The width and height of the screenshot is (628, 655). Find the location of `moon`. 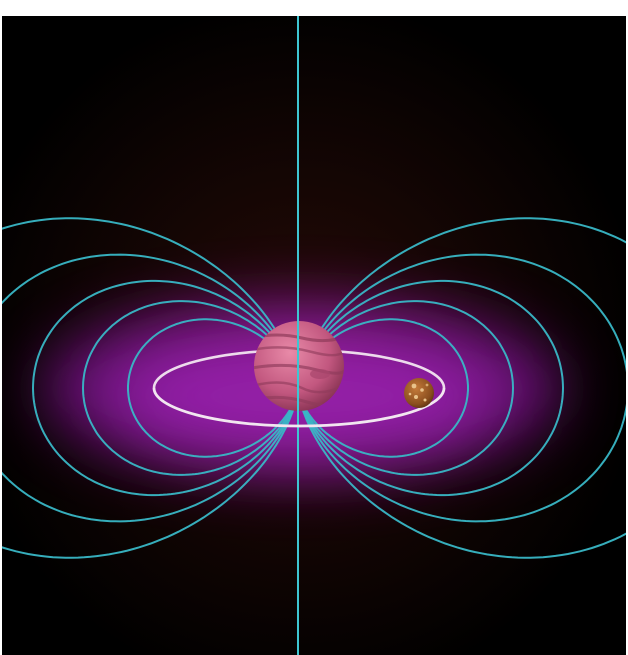

moon is located at coordinates (419, 393).